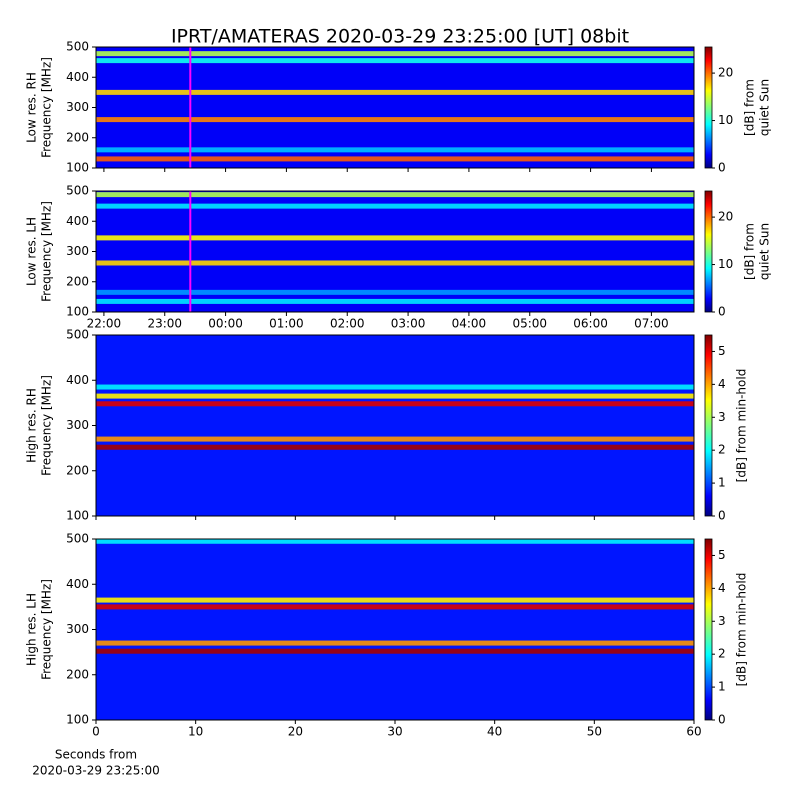 The image size is (800, 804). Describe the element at coordinates (104, 324) in the screenshot. I see `x-tick-label: 22:00` at that location.